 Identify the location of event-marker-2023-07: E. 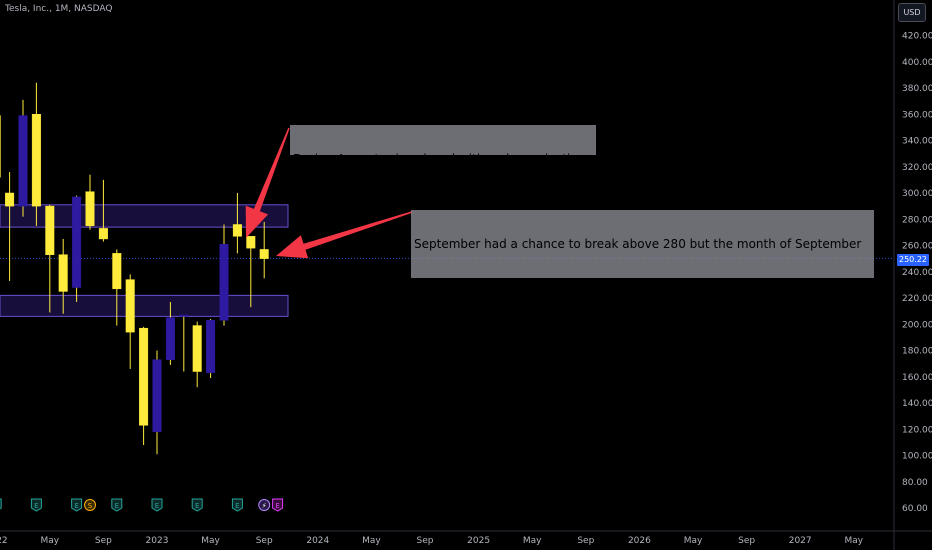
(237, 505).